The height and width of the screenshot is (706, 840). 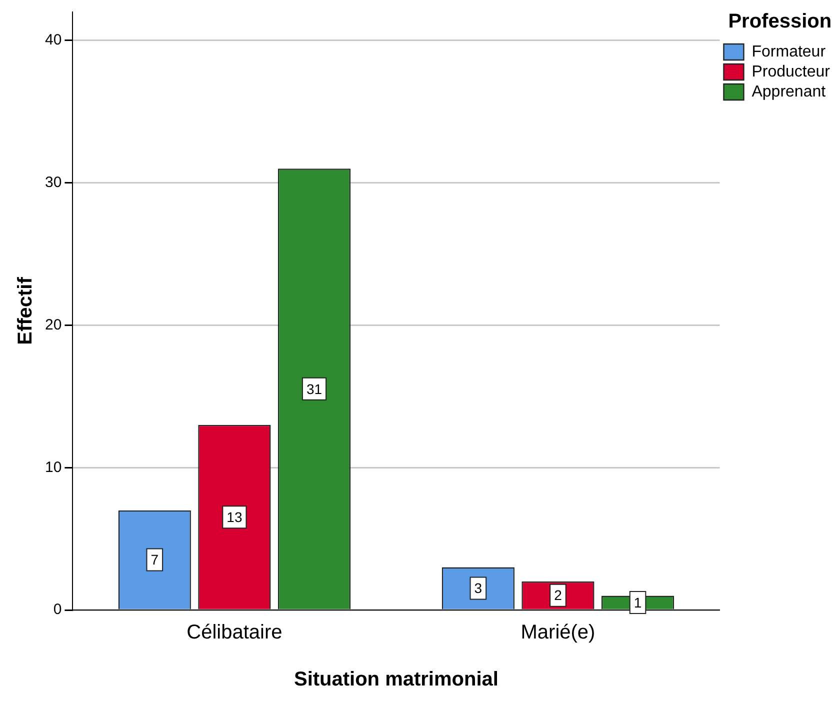 I want to click on x-tick-label: Célibataire, so click(x=234, y=633).